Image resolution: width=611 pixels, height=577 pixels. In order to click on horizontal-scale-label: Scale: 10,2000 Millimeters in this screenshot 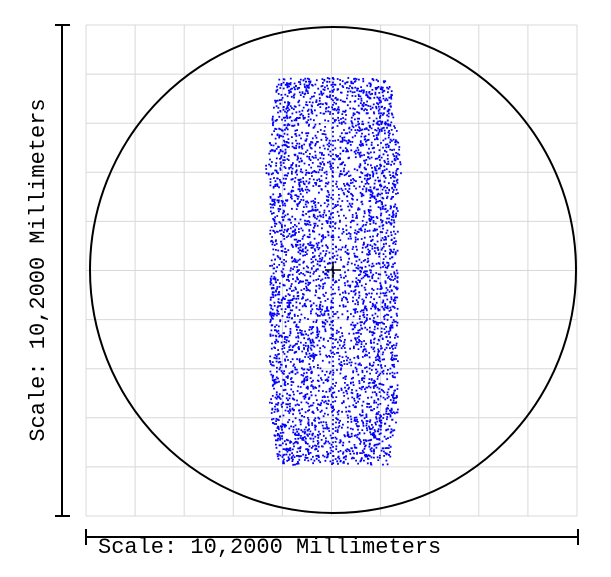, I will do `click(269, 547)`.